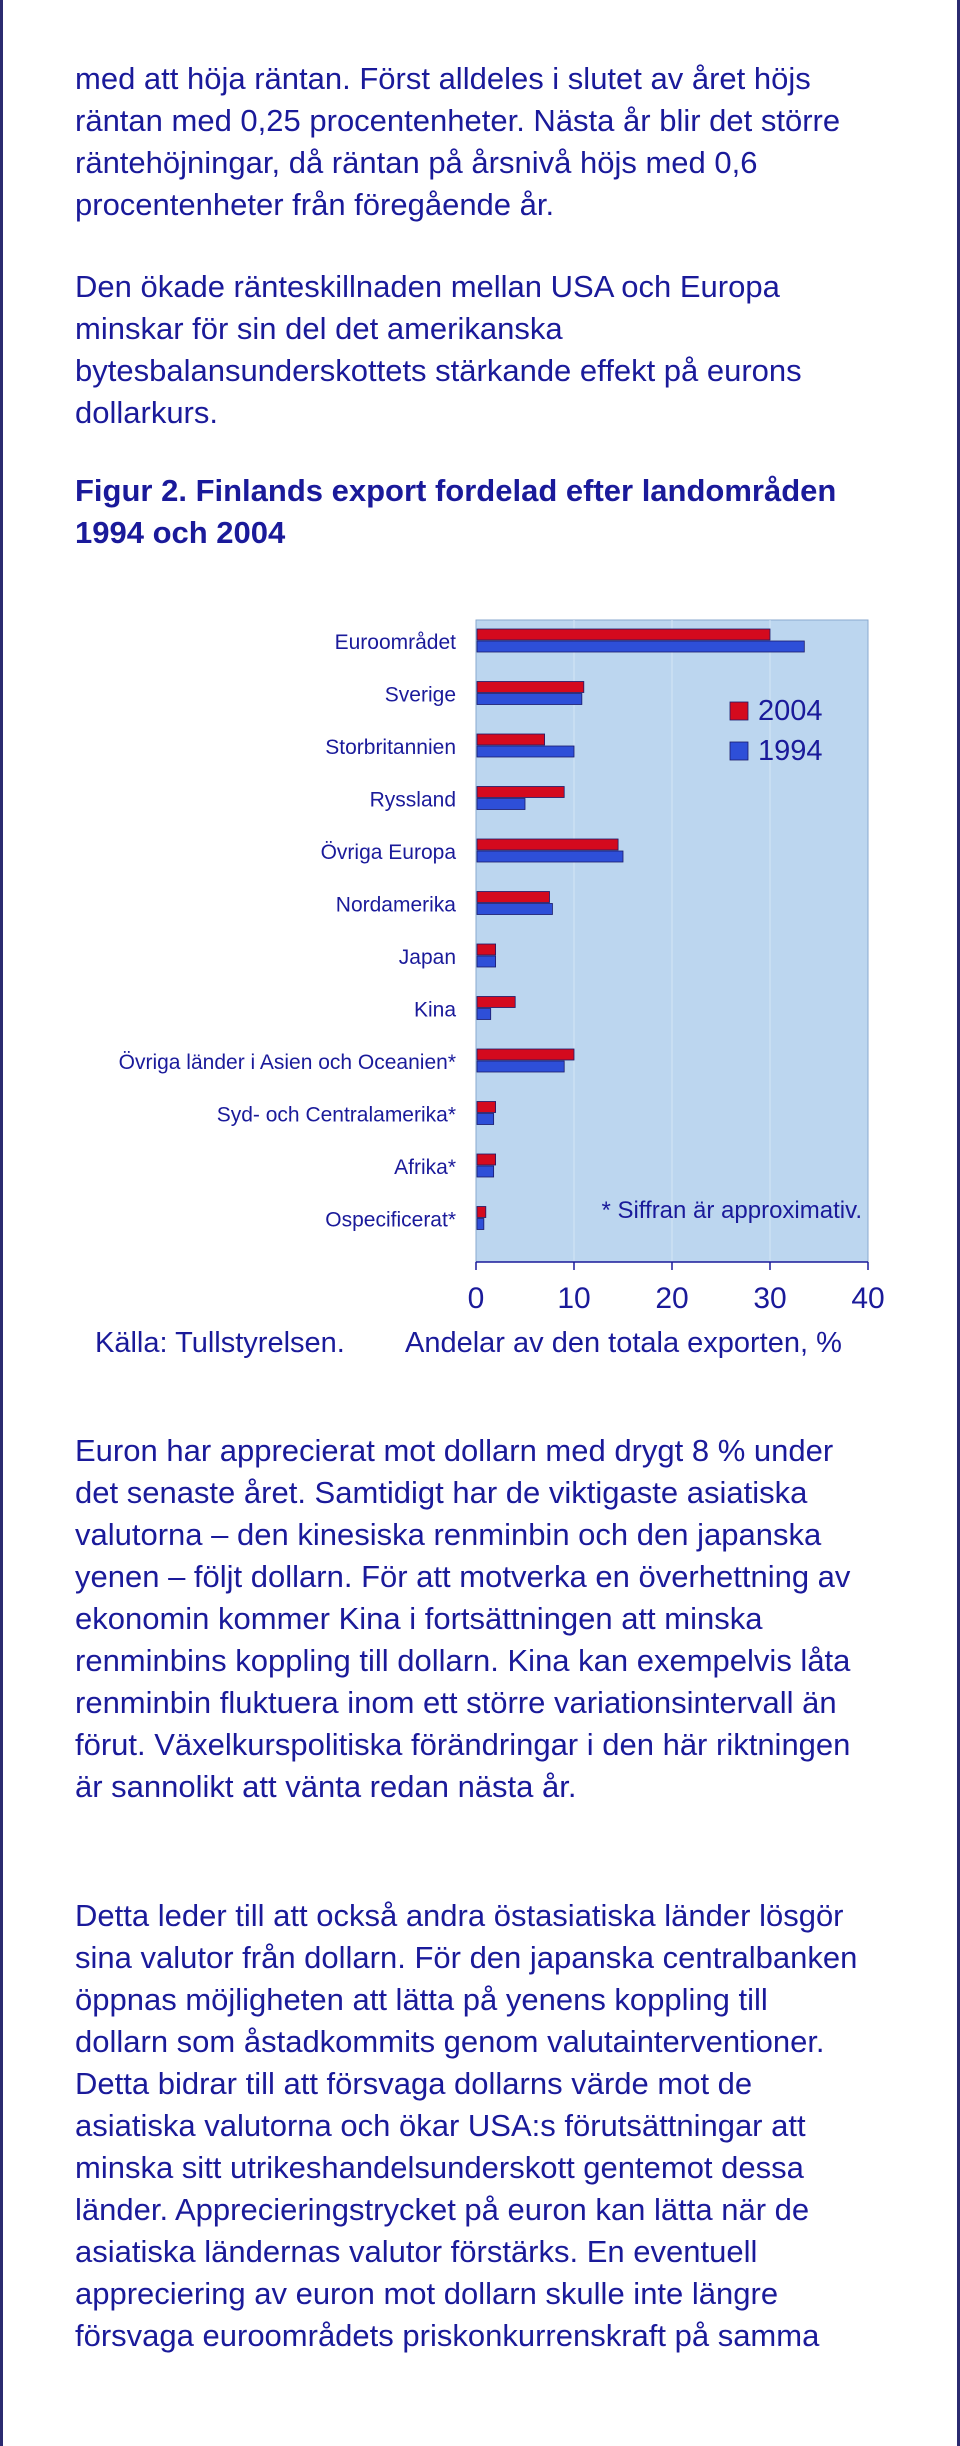 The width and height of the screenshot is (960, 2446). I want to click on chart-legend: 2004 1994, so click(776, 731).